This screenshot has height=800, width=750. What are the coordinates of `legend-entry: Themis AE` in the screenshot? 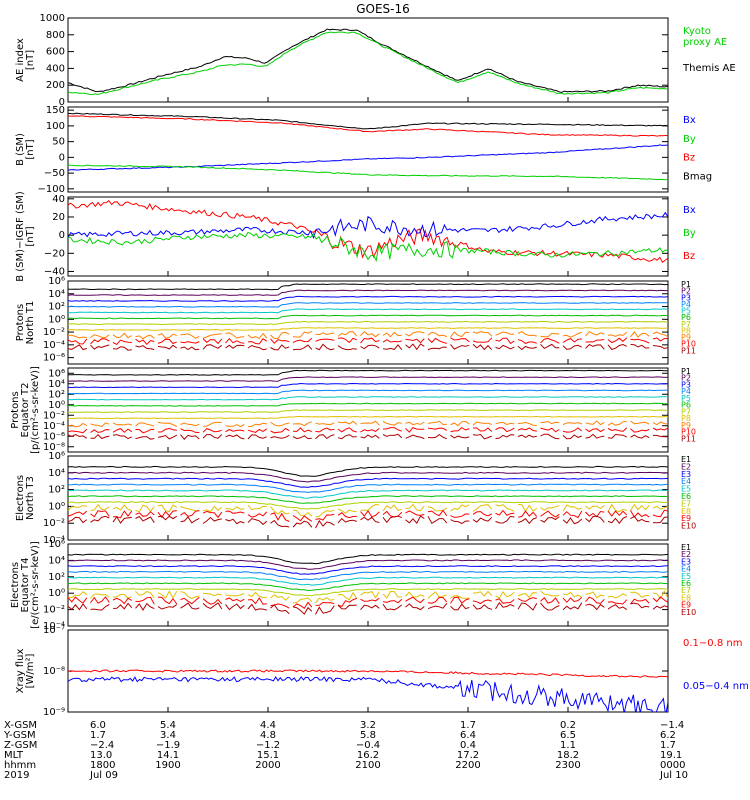 It's located at (709, 68).